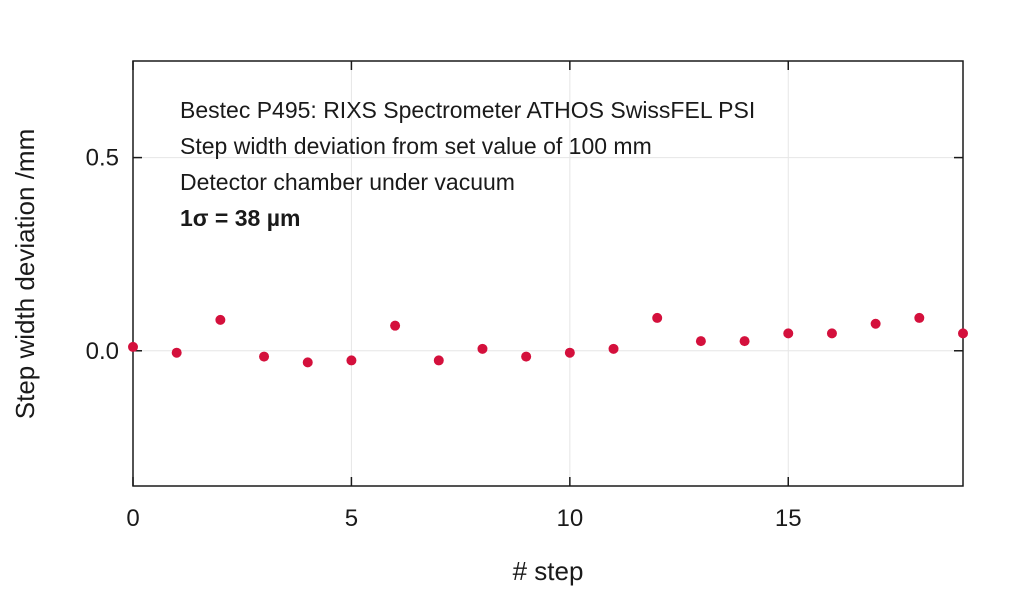 This screenshot has height=589, width=1024. I want to click on x-tick-label: 5, so click(351, 518).